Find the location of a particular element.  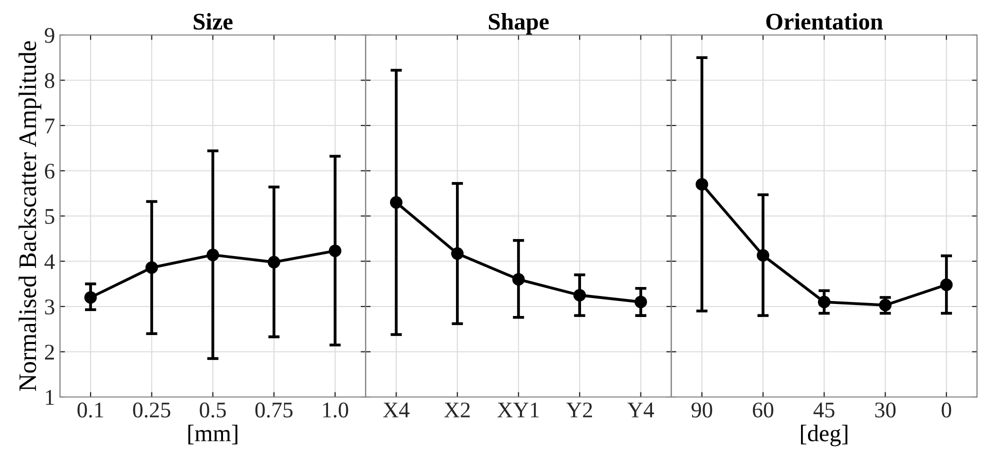

x-tick-label: 30 is located at coordinates (885, 410).